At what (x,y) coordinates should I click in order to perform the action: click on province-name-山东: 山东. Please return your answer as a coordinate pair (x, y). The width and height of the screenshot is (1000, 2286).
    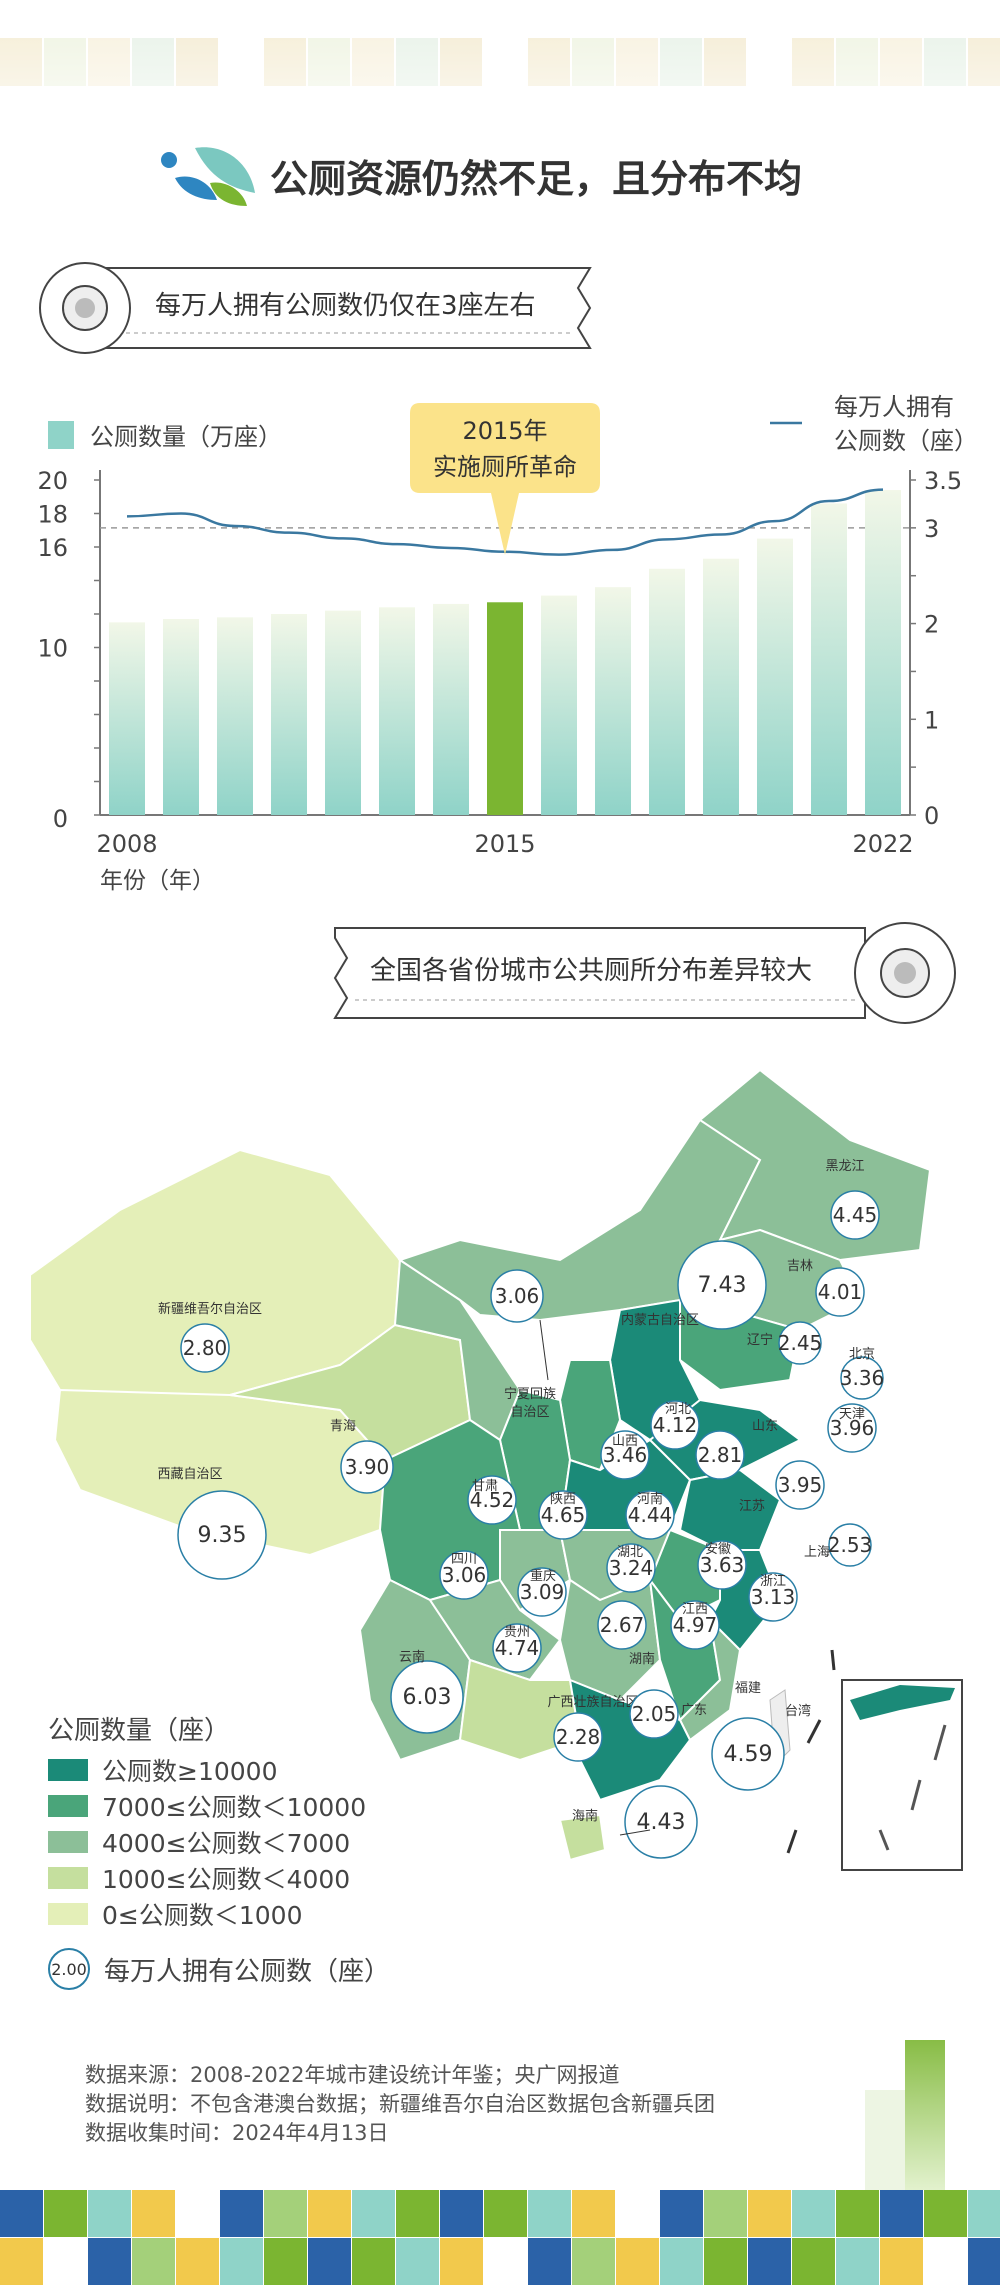
    Looking at the image, I should click on (765, 1426).